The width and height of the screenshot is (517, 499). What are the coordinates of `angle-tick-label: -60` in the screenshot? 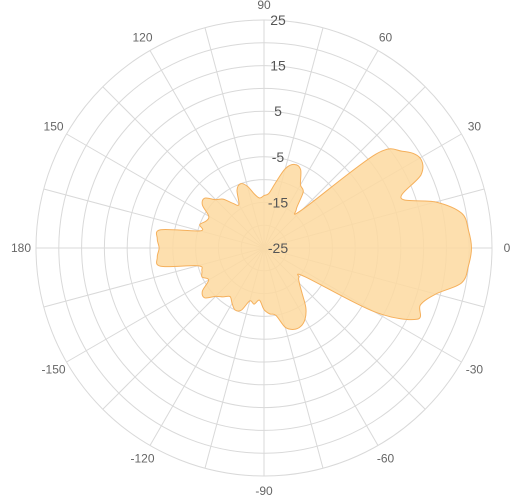 It's located at (386, 458).